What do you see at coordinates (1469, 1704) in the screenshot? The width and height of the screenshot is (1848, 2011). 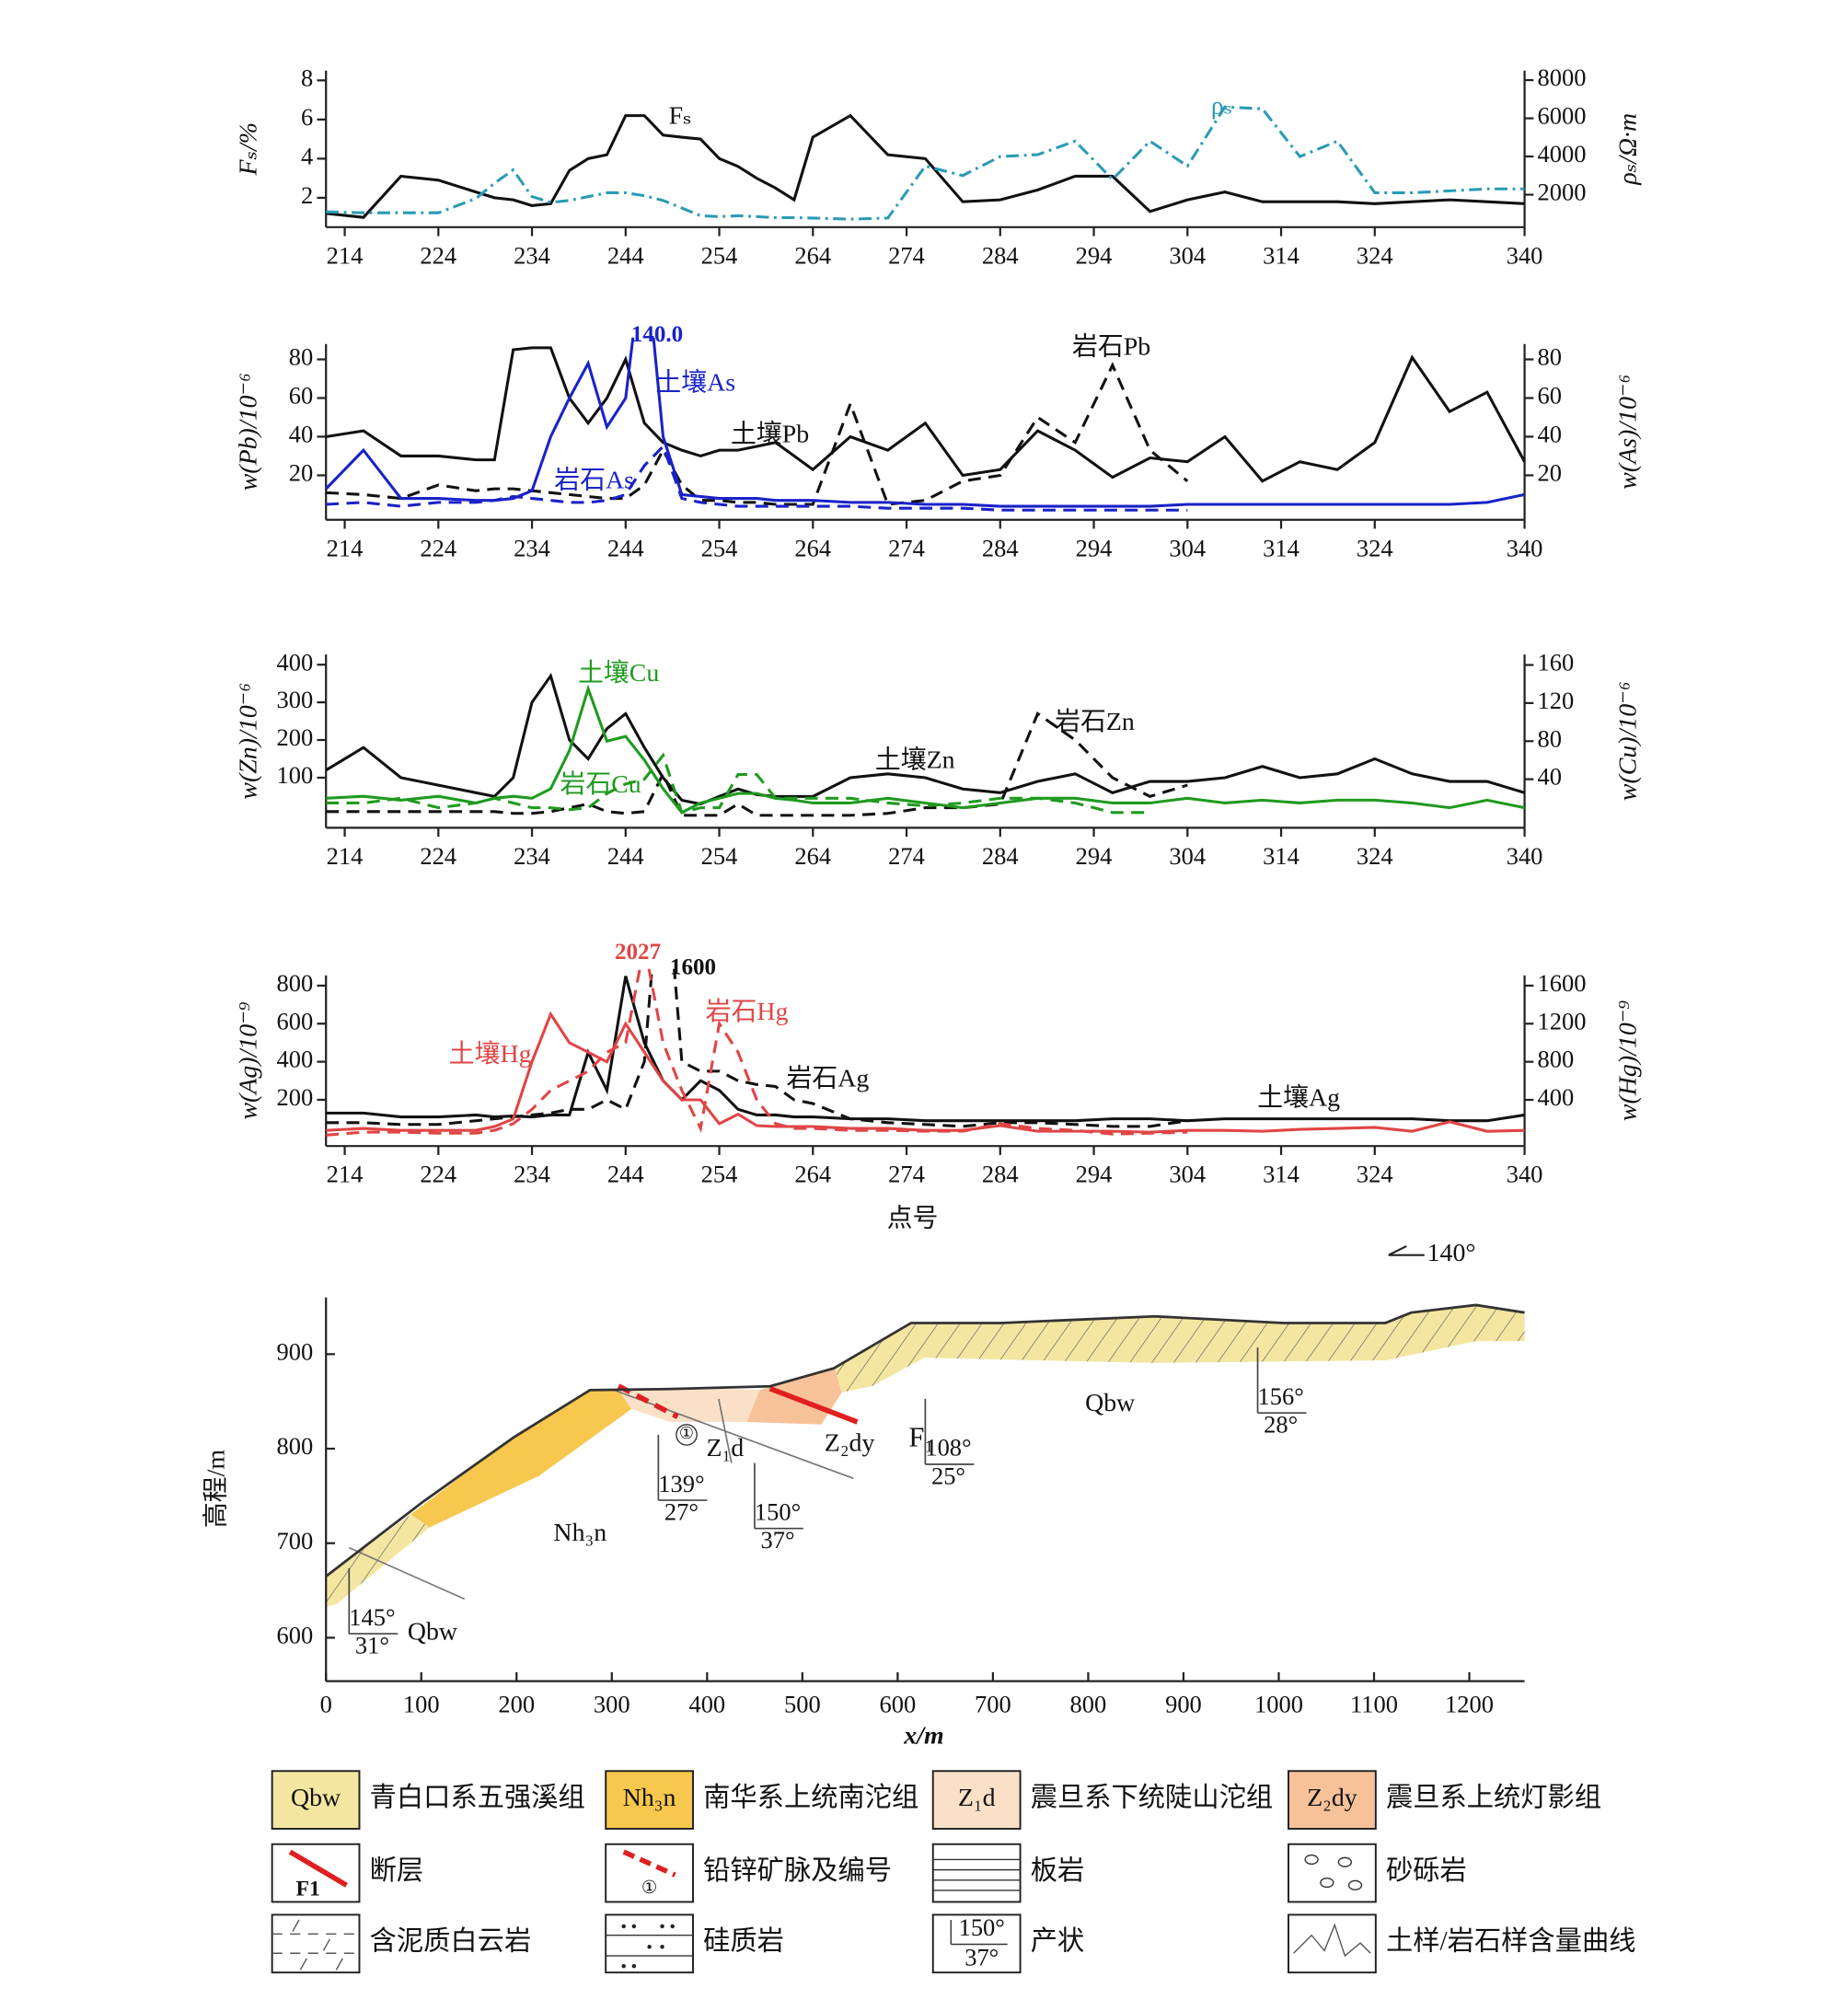 I see `x-tick-label: 1200` at bounding box center [1469, 1704].